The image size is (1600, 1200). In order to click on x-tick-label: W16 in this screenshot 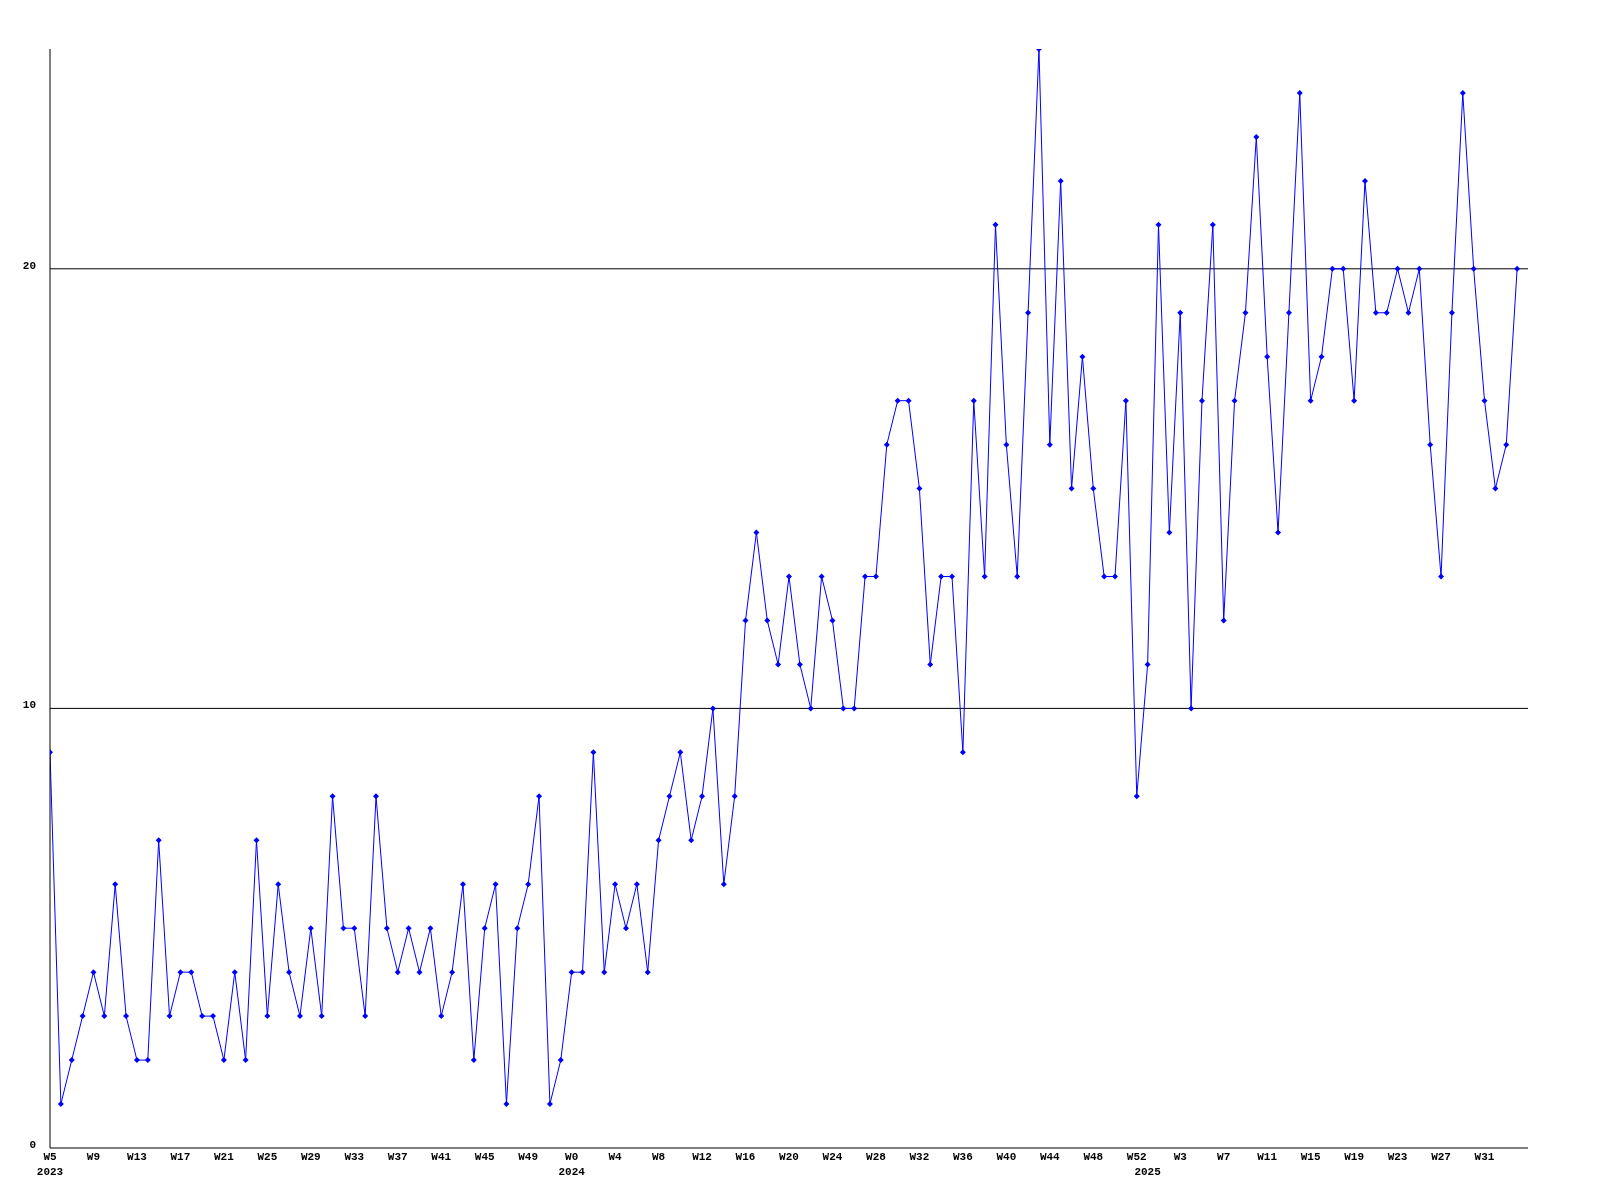, I will do `click(745, 1157)`.